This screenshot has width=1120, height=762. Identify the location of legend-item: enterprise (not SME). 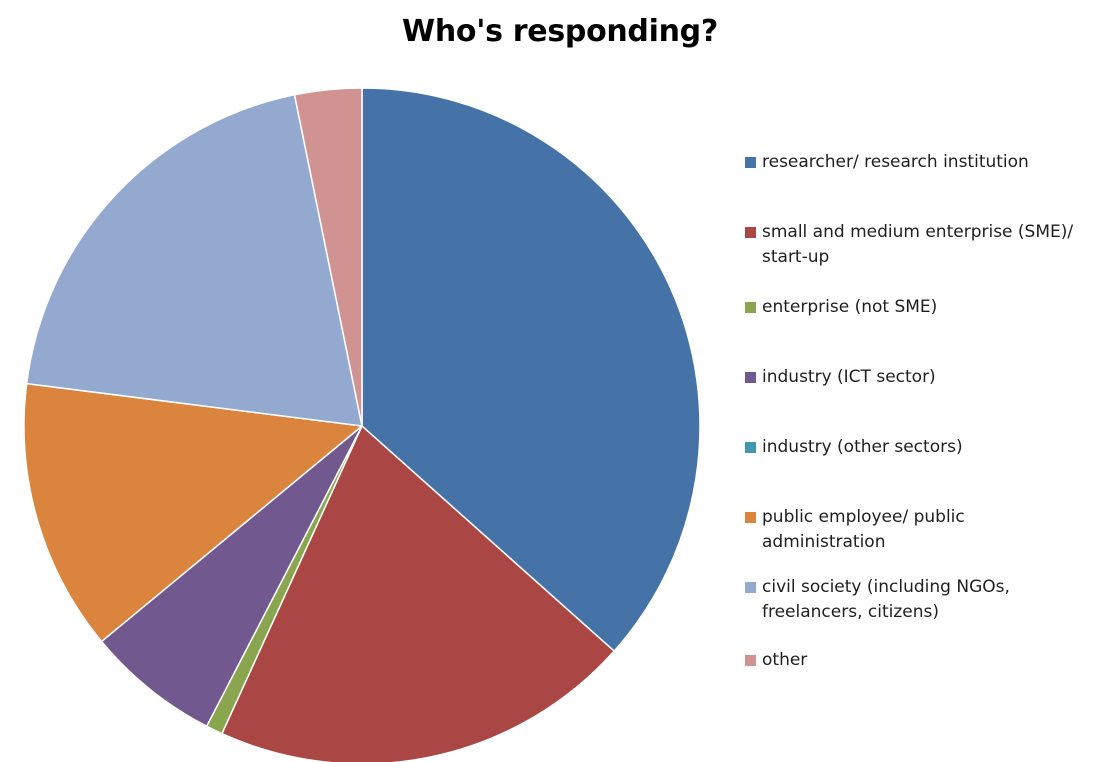
(910, 307).